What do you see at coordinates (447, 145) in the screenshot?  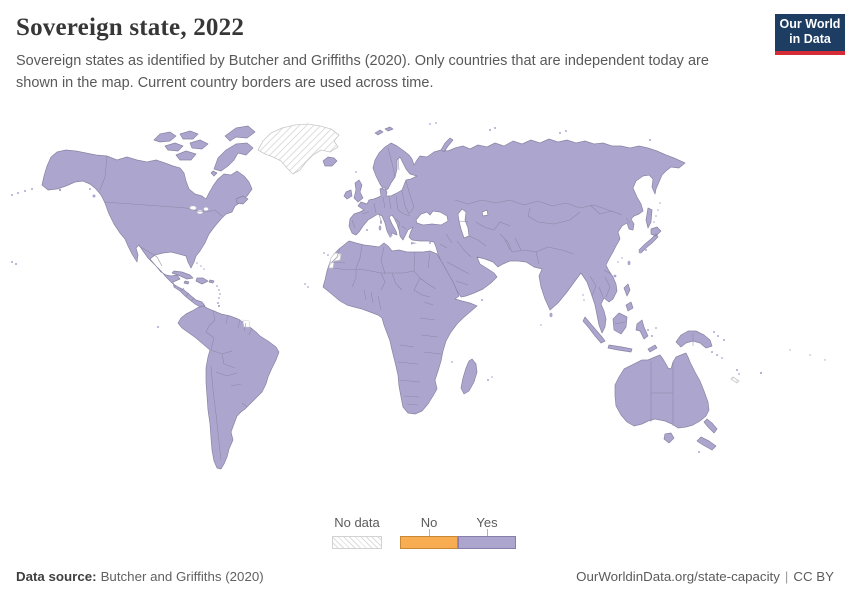 I see `novaya-zemlya` at bounding box center [447, 145].